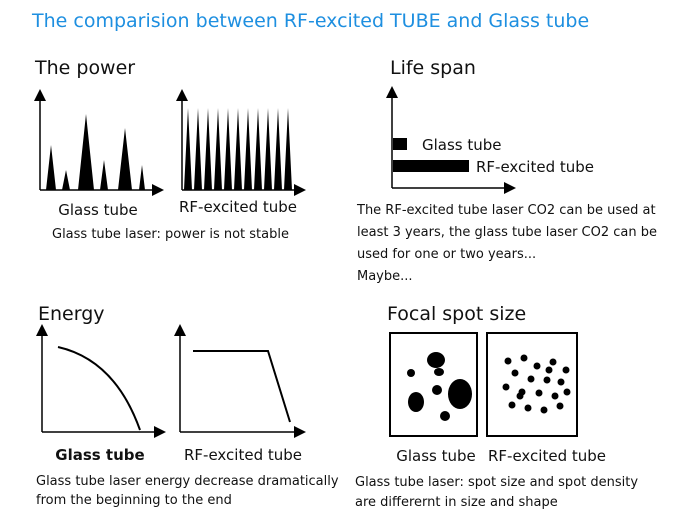  I want to click on caption: Glass tube laser: power is not stable, so click(170, 234).